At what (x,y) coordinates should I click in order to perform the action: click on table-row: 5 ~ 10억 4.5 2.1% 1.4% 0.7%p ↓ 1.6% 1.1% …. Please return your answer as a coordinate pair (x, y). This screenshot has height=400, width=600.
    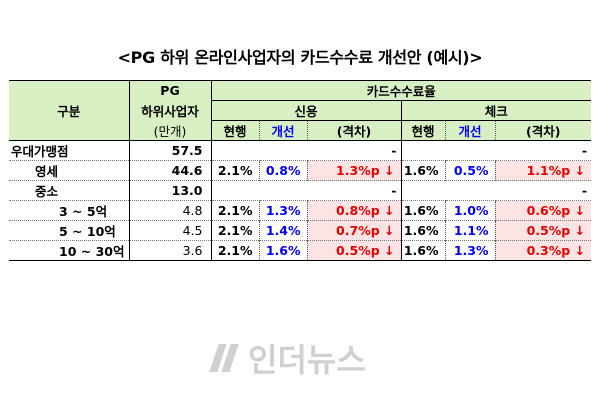
    Looking at the image, I should click on (300, 230).